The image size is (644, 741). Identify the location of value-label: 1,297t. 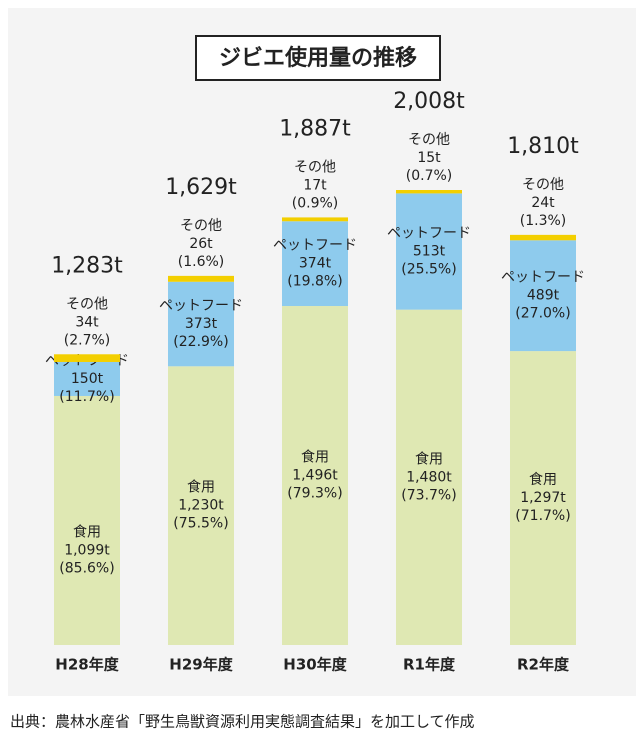
(543, 498).